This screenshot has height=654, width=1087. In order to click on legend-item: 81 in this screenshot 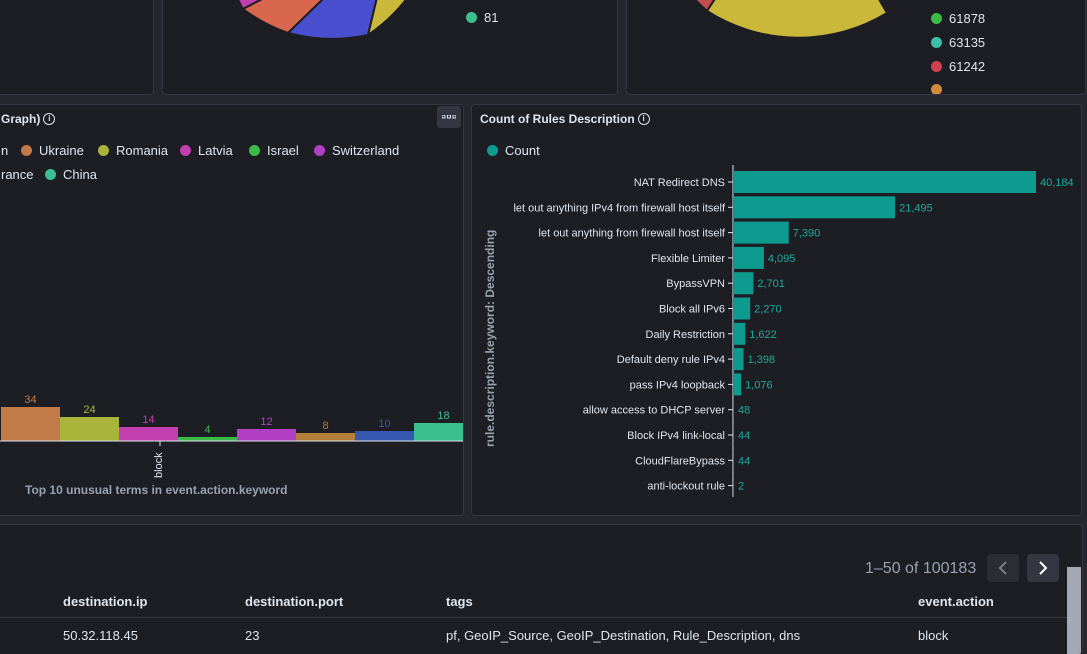, I will do `click(482, 17)`.